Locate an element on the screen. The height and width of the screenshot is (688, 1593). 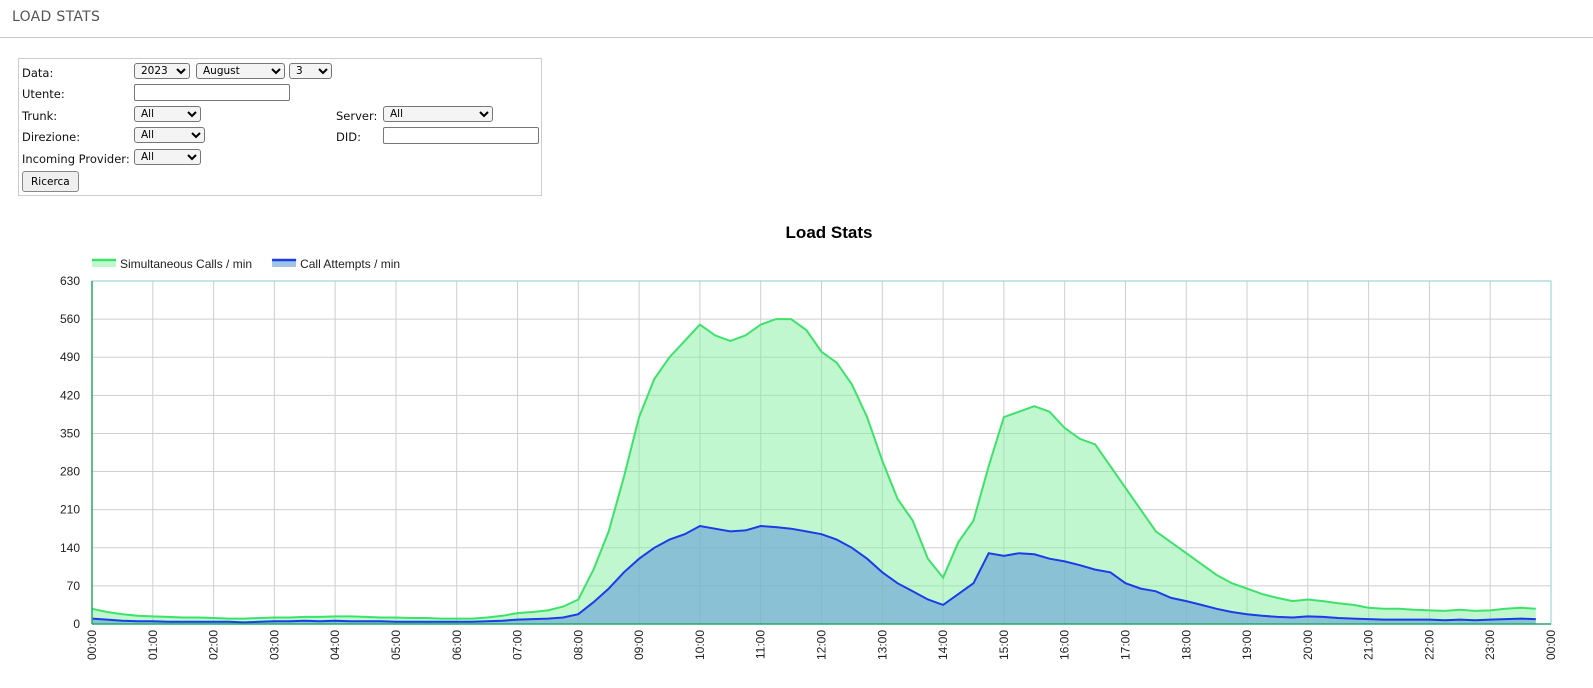
day-select: 3 is located at coordinates (310, 71).